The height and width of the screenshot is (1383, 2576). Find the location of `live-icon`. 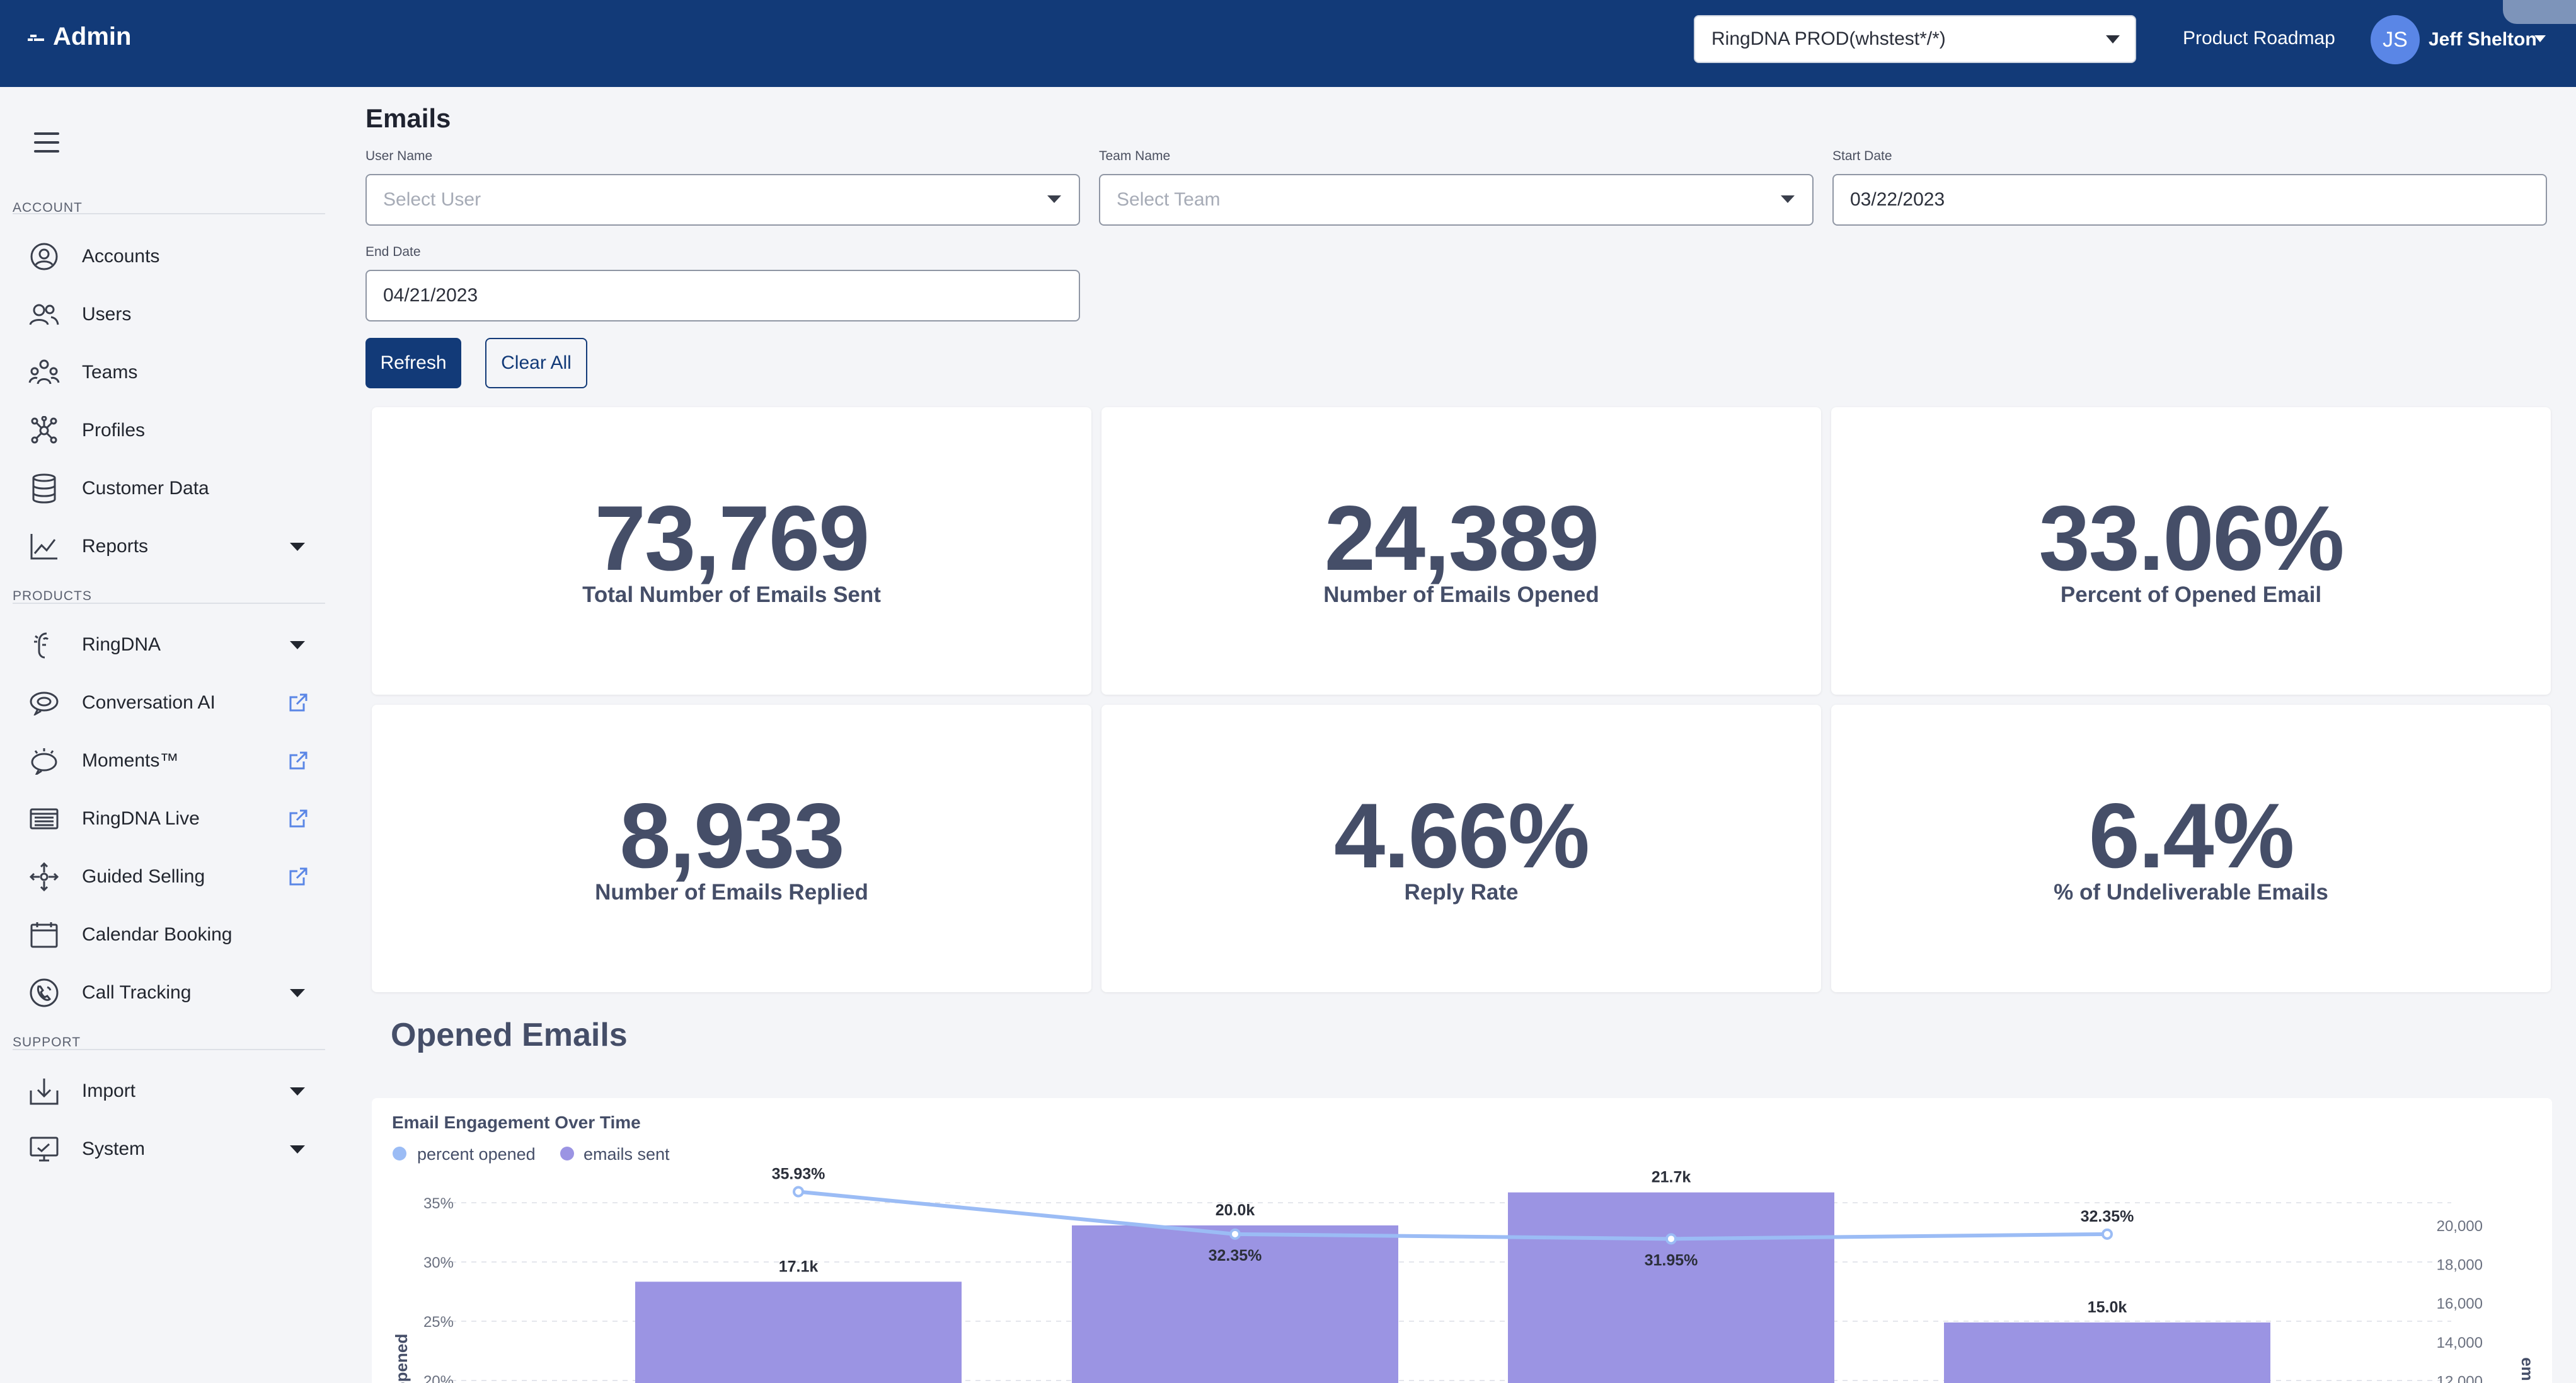

live-icon is located at coordinates (44, 818).